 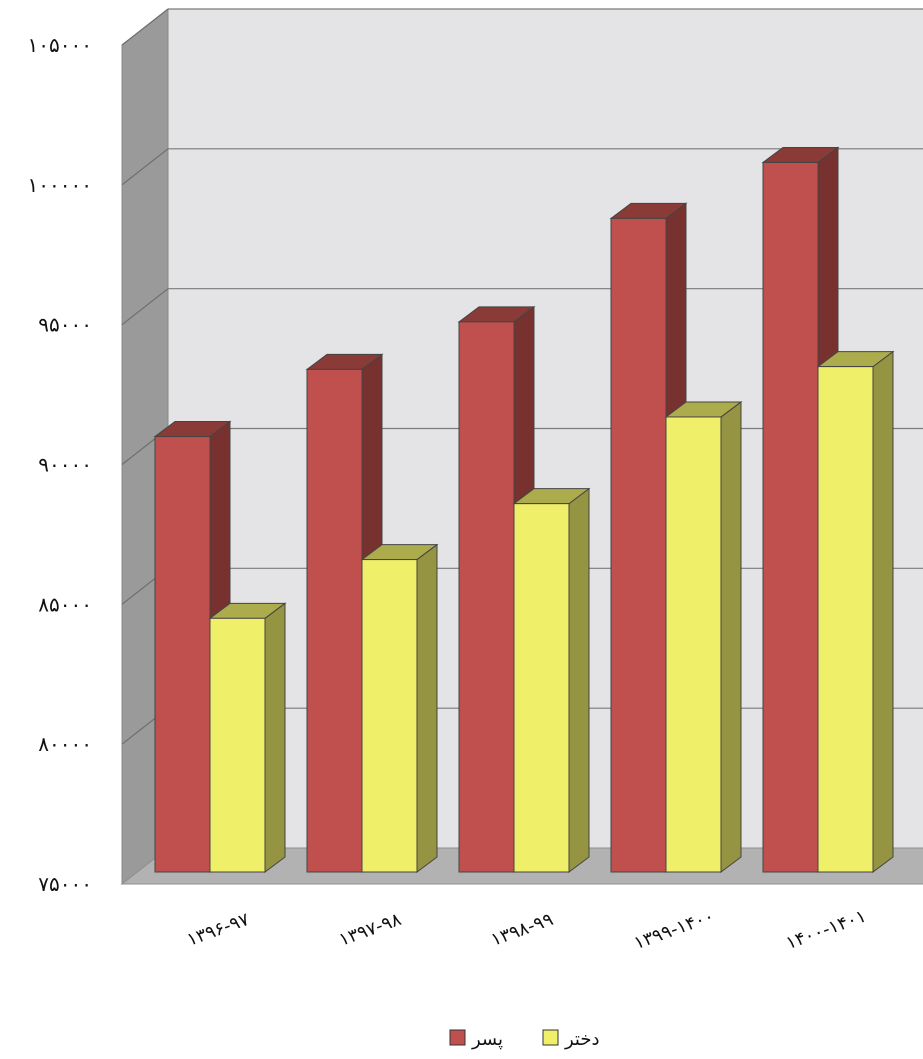 I want to click on y-axis-ticks: ۱۰۵۰۰۰ ۱۰۰۰۰۰ ۹۵۰۰۰ ۹۰۰۰۰ ۸۵۰۰۰ ۸۰۰۰۰ ۷۵۰۰۰, so click(x=60, y=464).